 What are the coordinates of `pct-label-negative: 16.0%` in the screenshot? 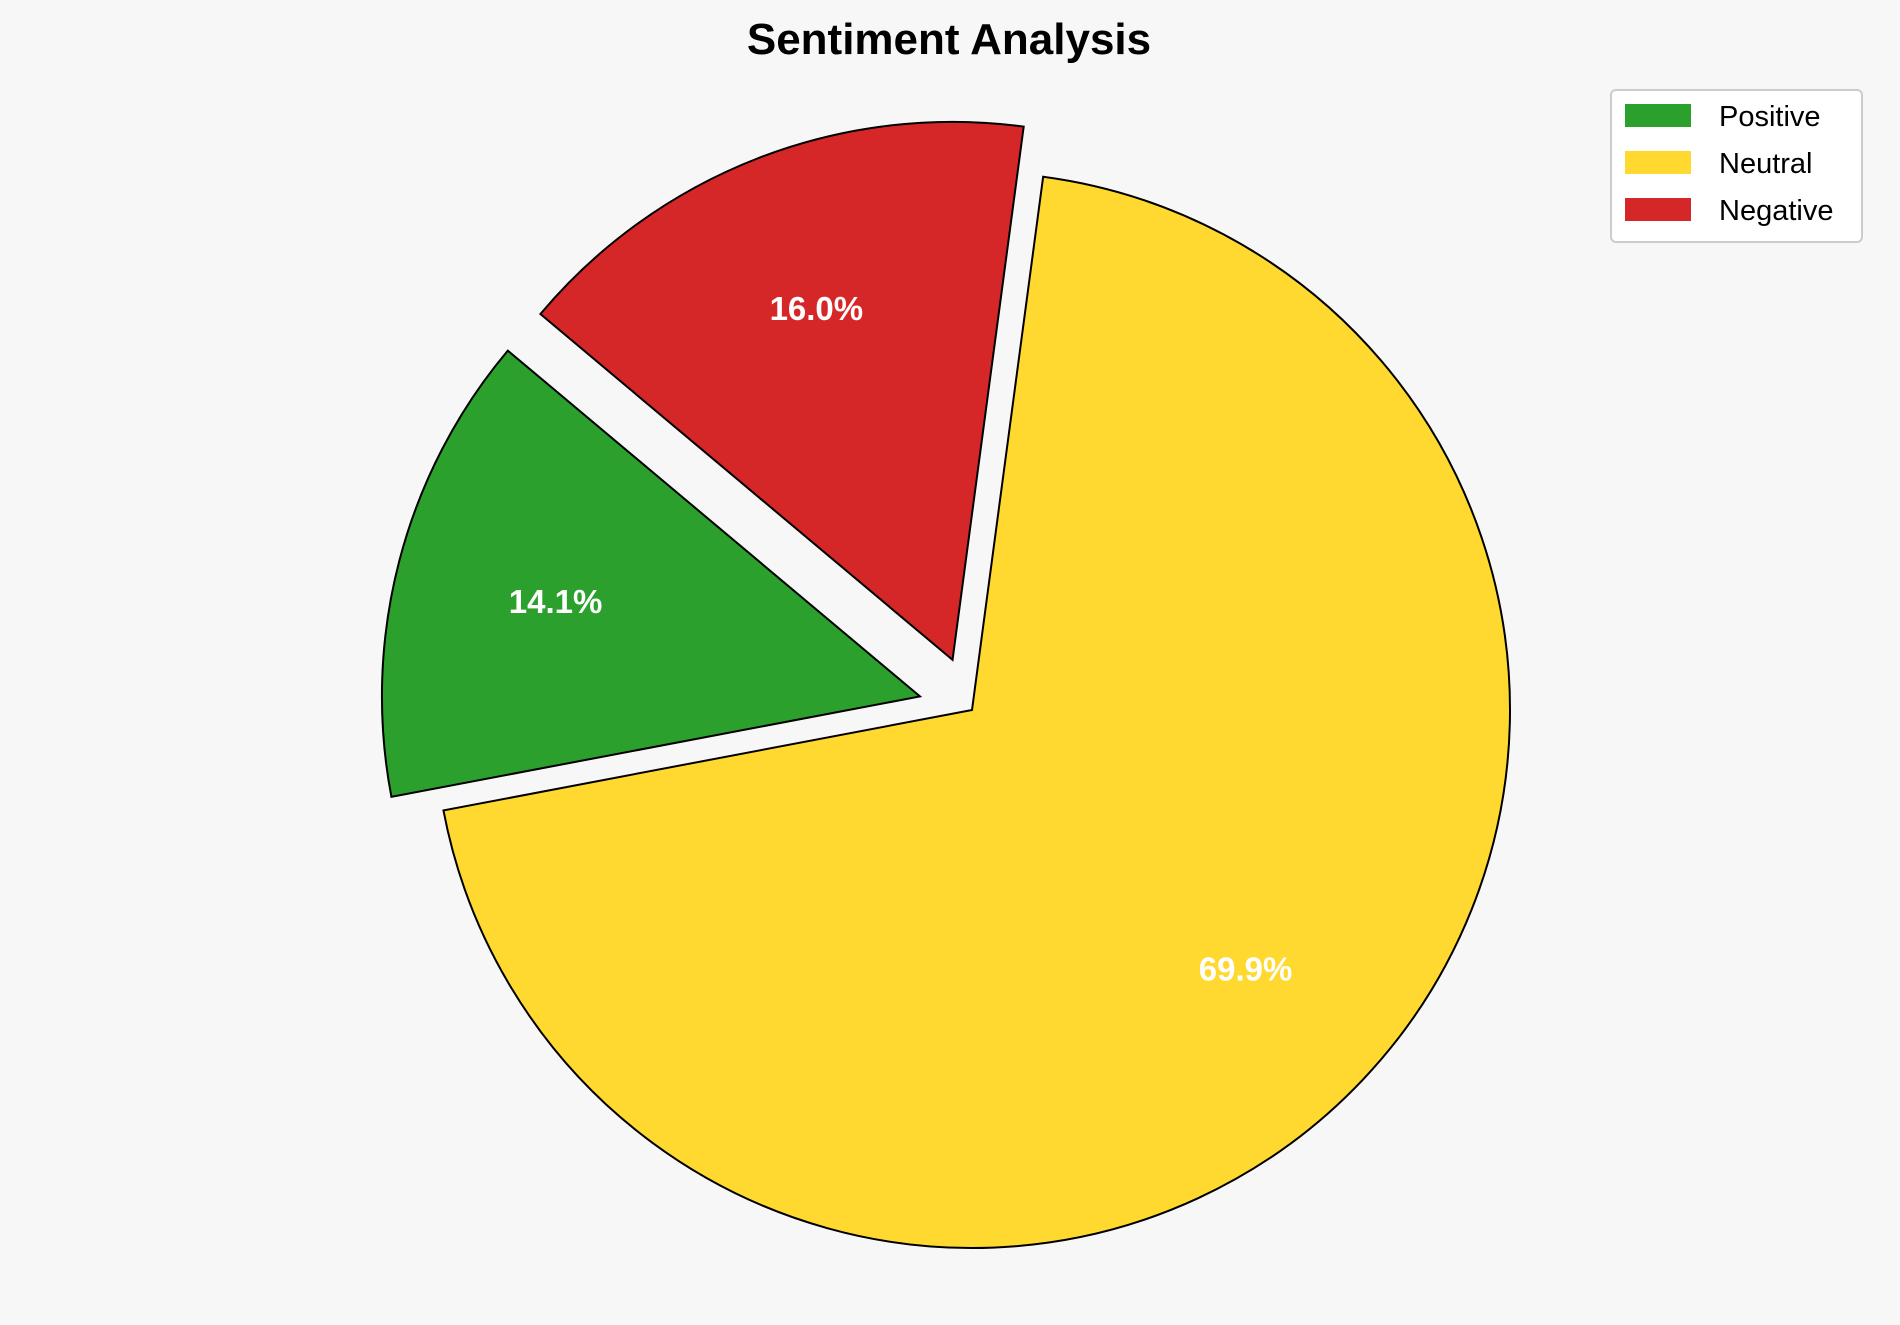 It's located at (817, 308).